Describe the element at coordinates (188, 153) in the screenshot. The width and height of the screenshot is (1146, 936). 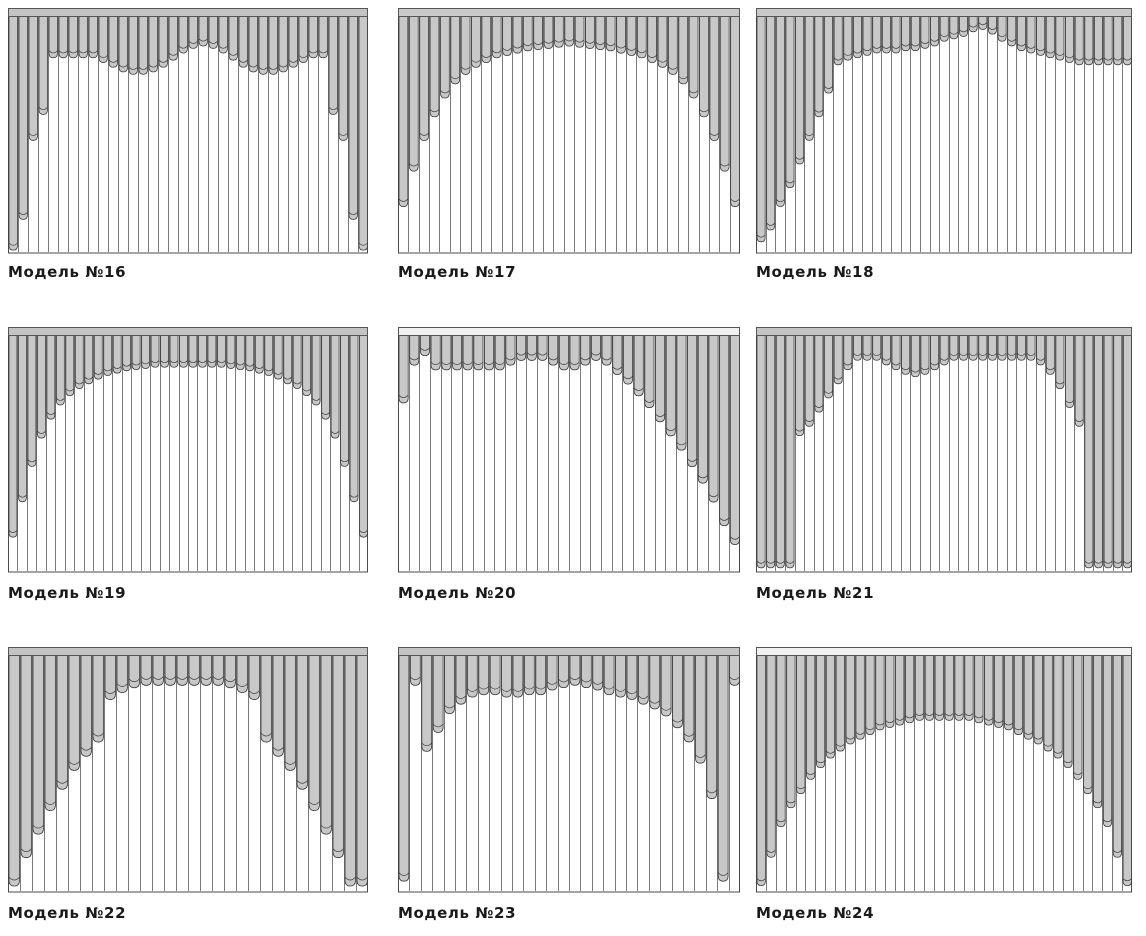
I see `model-card-16: Модель №16` at that location.